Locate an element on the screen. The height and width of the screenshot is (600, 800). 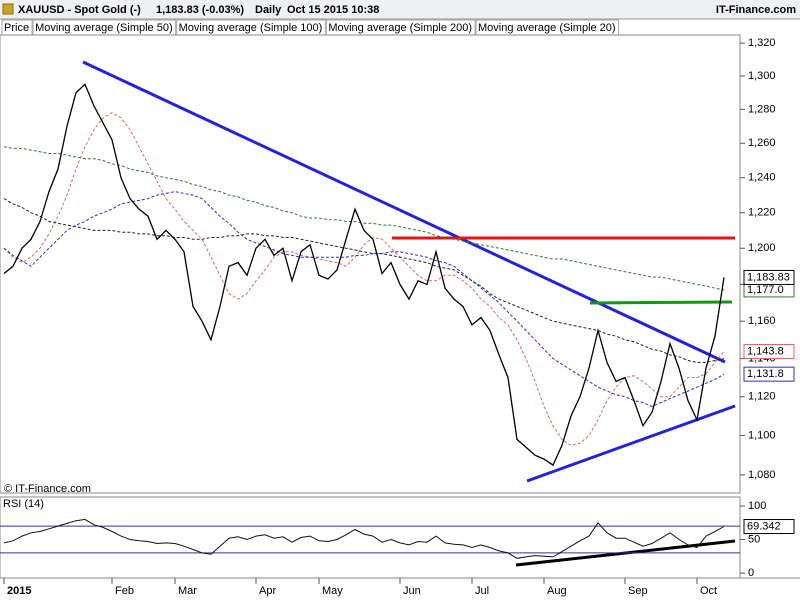
x-tick-label: Feb is located at coordinates (124, 591).